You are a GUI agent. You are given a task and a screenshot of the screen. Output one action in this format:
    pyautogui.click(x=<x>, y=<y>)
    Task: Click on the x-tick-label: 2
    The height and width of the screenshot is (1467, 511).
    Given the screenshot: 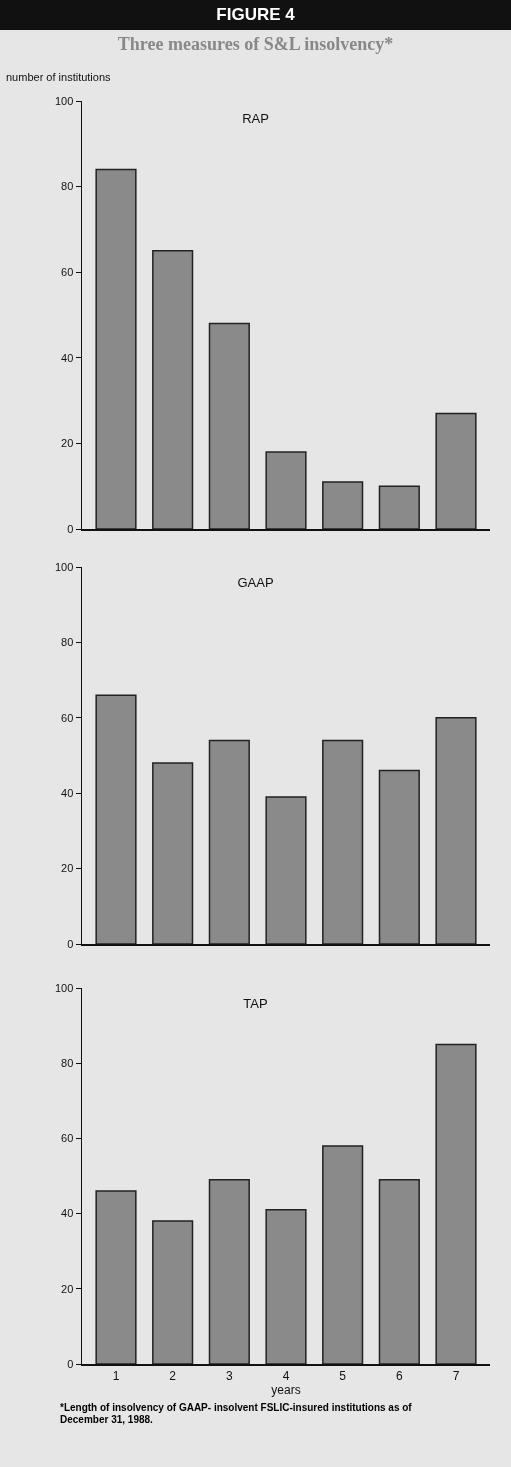 What is the action you would take?
    pyautogui.click(x=173, y=1375)
    